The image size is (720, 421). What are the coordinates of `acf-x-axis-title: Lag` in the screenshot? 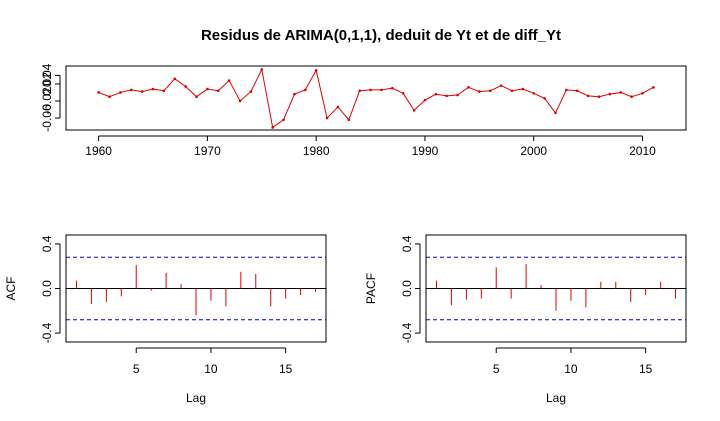 It's located at (196, 398).